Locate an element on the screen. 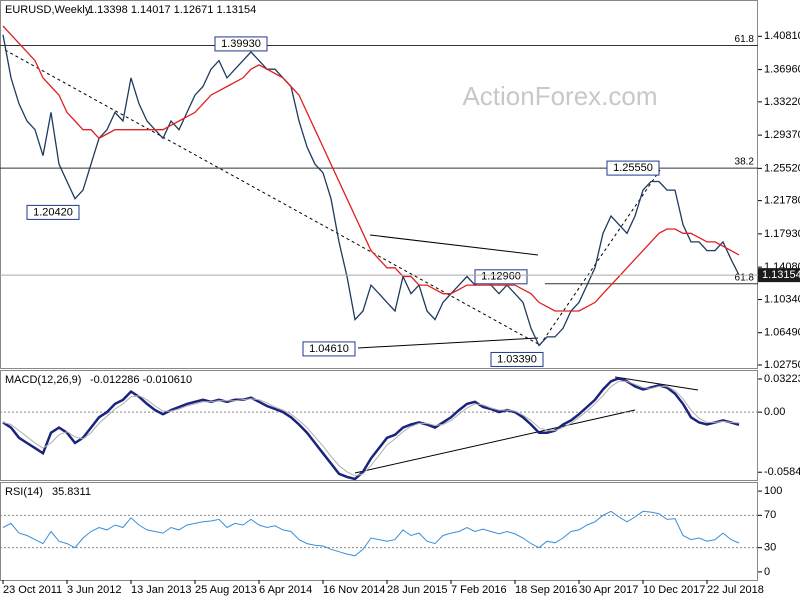 This screenshot has width=800, height=600. y-tick-label: 0.00 is located at coordinates (774, 412).